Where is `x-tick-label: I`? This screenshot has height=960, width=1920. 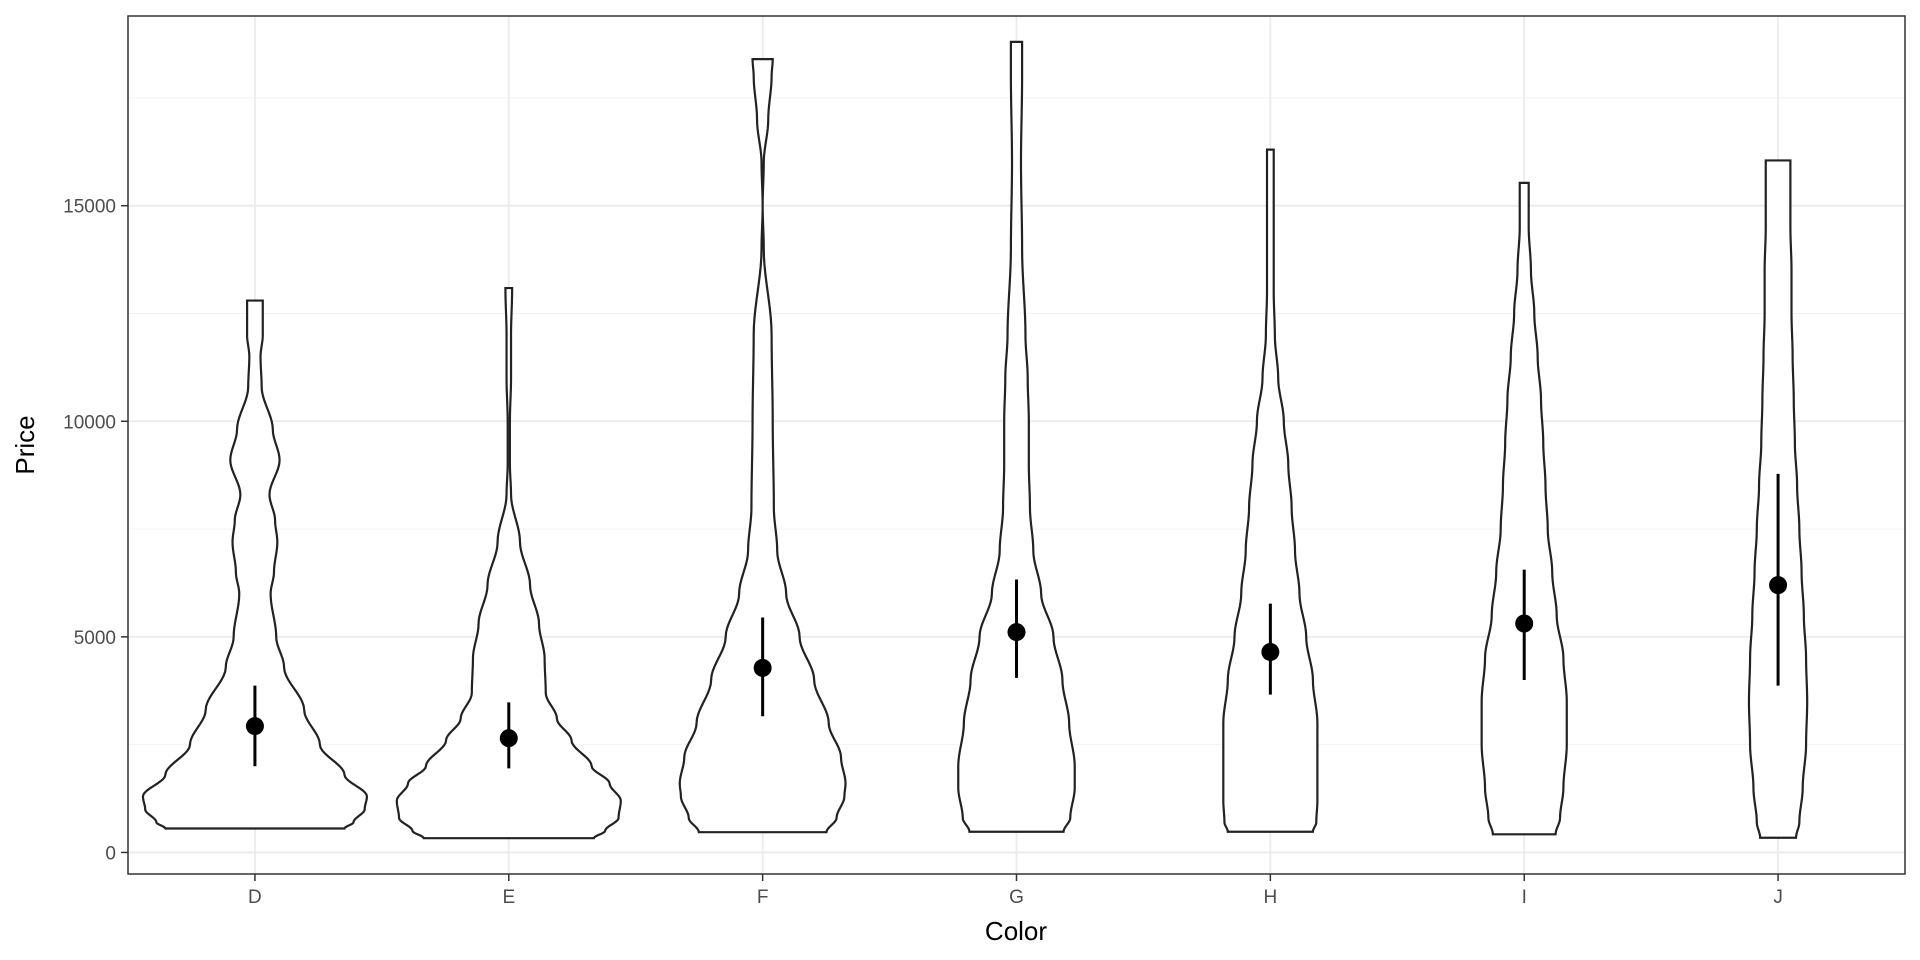 x-tick-label: I is located at coordinates (1524, 897).